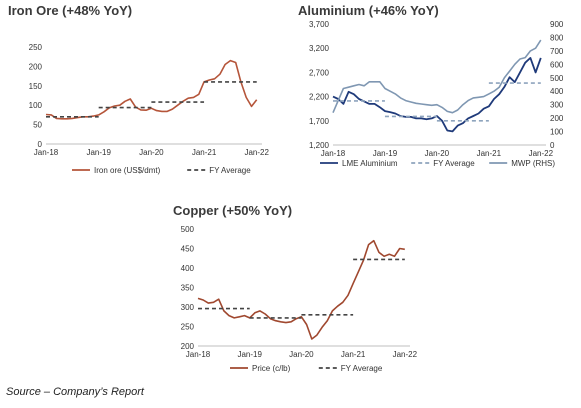  What do you see at coordinates (40, 144) in the screenshot?
I see `iron-y-tick-label: 0` at bounding box center [40, 144].